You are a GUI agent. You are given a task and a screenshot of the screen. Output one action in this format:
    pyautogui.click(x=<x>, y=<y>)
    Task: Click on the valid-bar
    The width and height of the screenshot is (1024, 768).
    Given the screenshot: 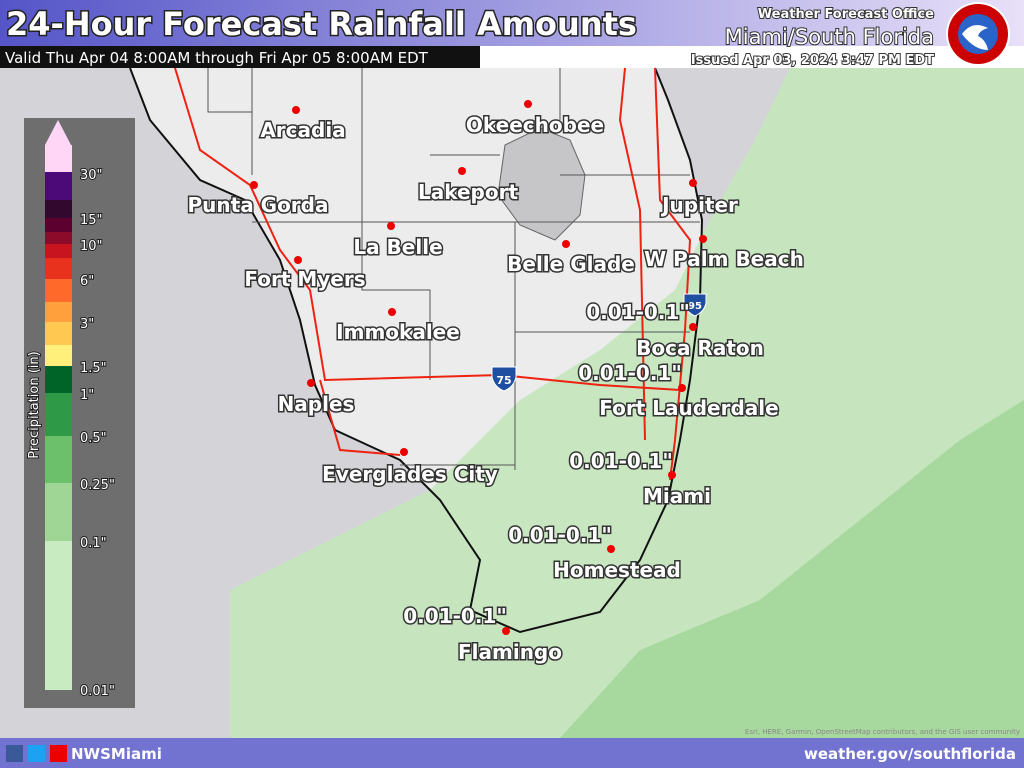 What is the action you would take?
    pyautogui.click(x=240, y=57)
    